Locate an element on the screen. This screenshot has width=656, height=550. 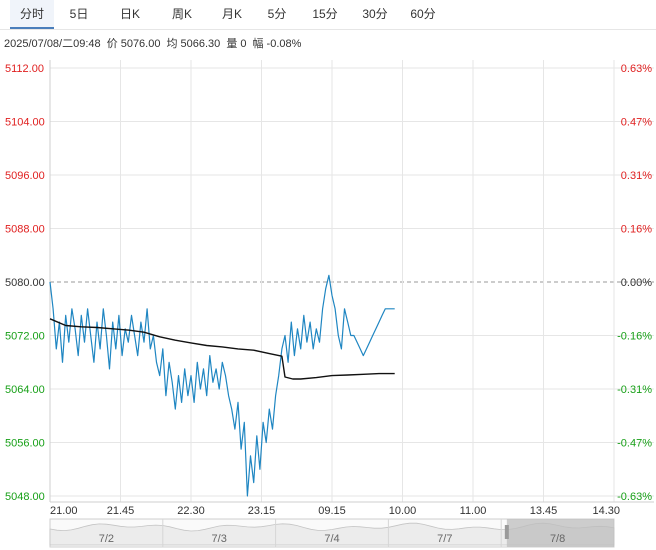
y-right-tick-label: 0.00% is located at coordinates (636, 283).